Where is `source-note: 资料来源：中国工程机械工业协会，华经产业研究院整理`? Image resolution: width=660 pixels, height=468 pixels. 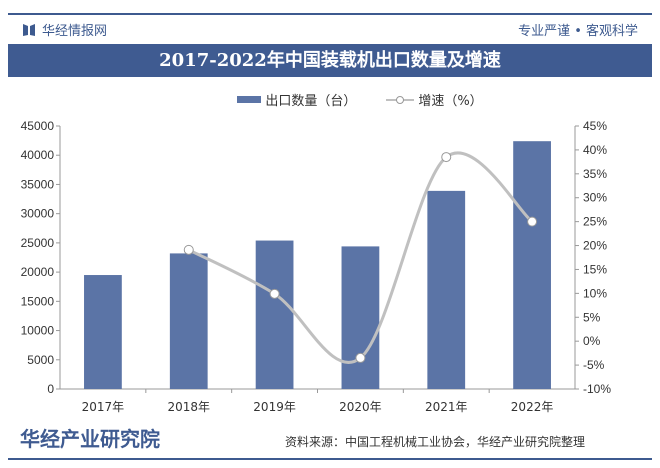 source-note: 资料来源：中国工程机械工业协会，华经产业研究院整理 is located at coordinates (435, 442).